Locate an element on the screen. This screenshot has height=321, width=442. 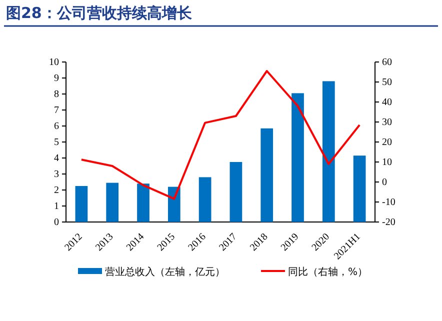
y-tick-label: 3 is located at coordinates (56, 174).